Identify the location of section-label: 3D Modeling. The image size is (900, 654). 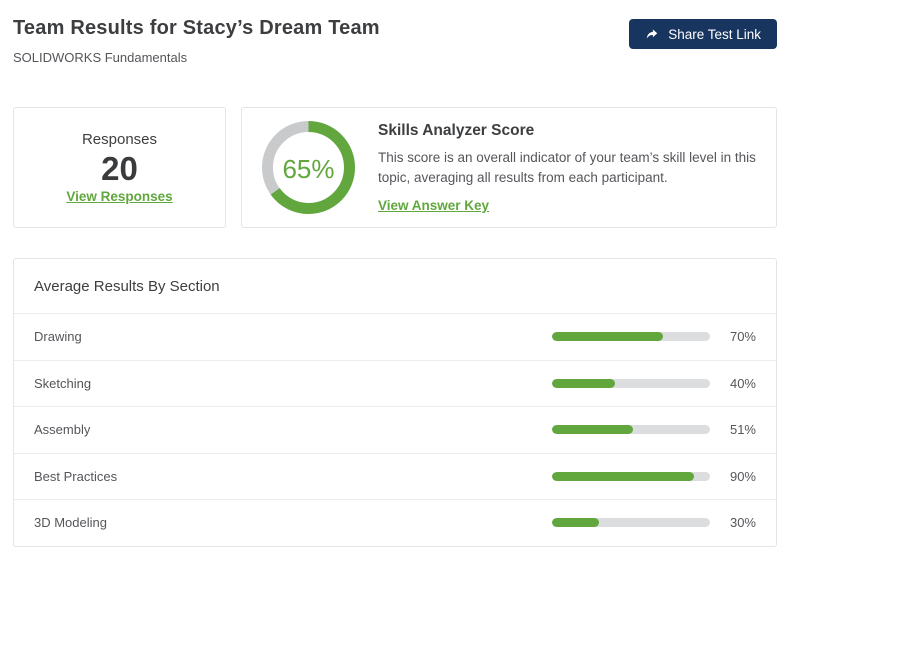
(70, 523).